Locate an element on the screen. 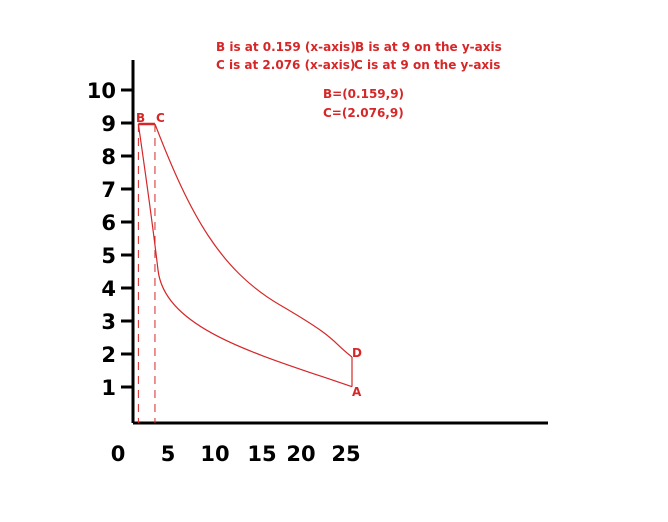  y-tick-label: 8 is located at coordinates (108, 157).